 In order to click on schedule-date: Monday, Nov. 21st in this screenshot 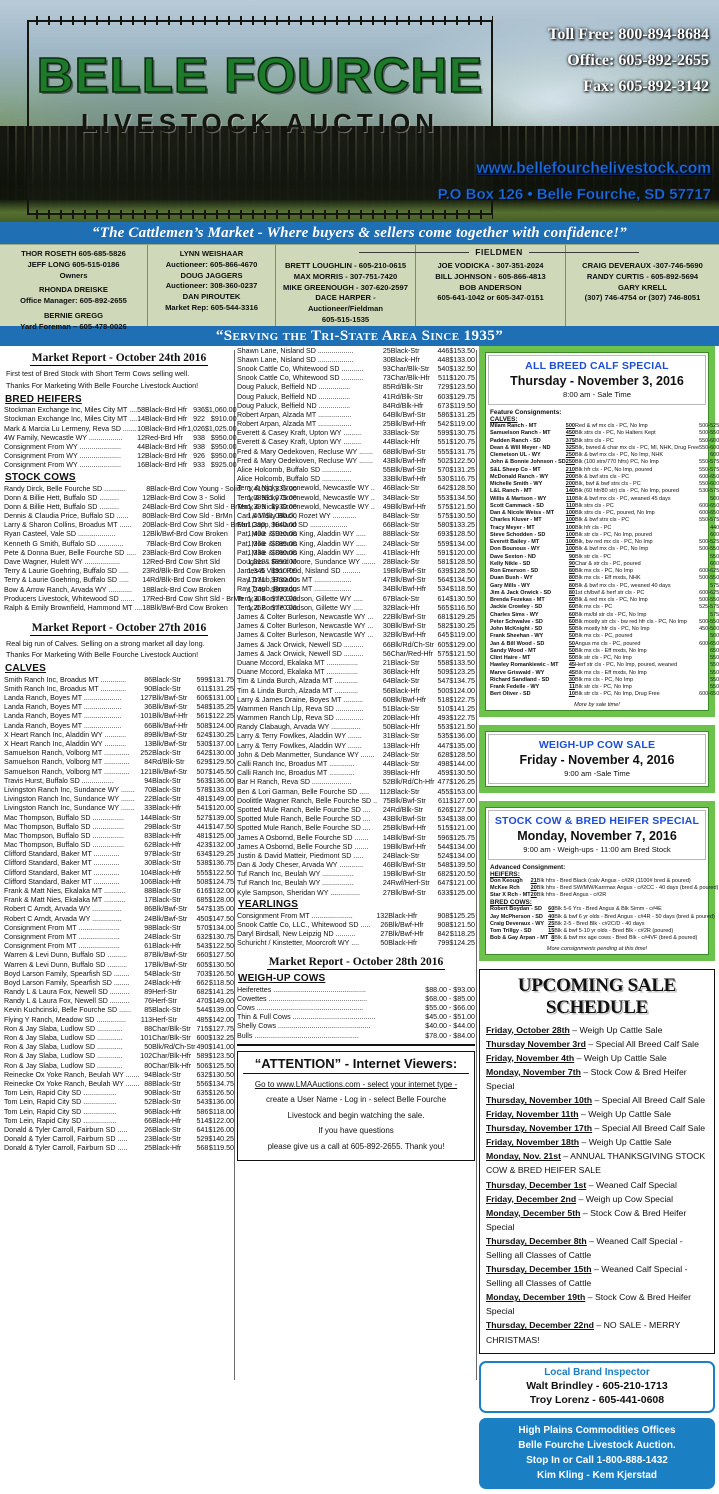, I will do `click(523, 1156)`.